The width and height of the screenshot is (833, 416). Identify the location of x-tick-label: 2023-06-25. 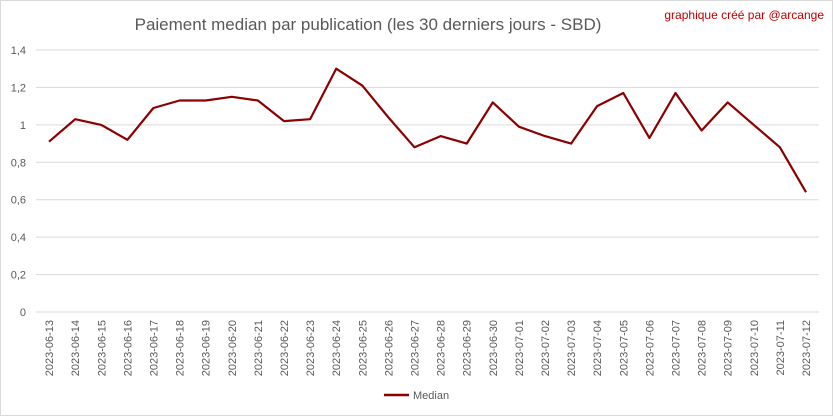
(363, 348).